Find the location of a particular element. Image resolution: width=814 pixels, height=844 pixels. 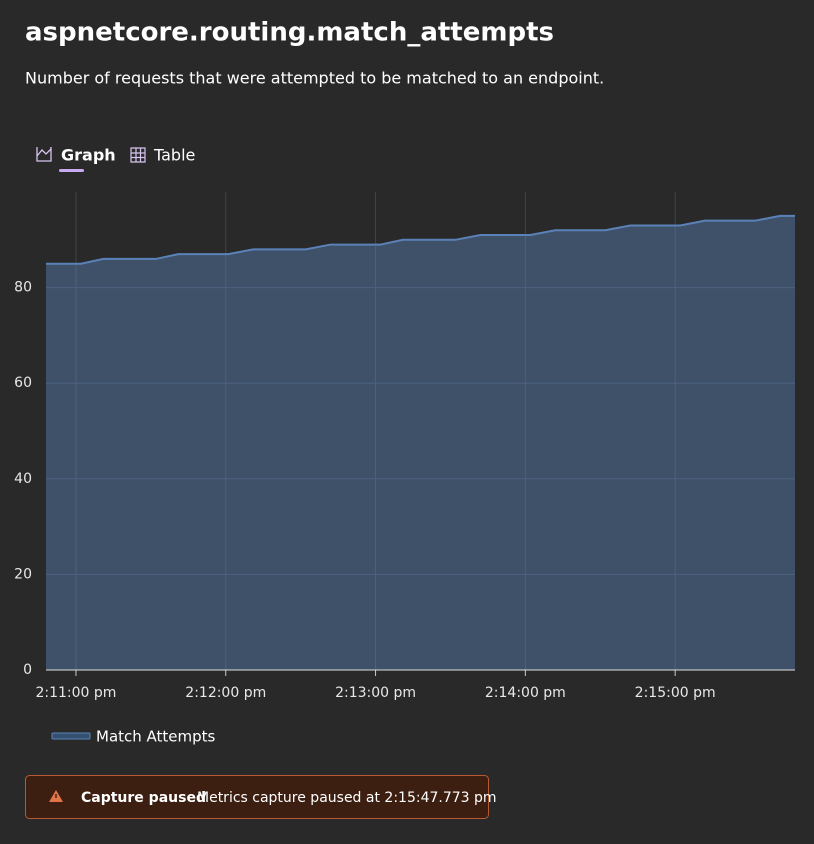

alert-box is located at coordinates (257, 797).